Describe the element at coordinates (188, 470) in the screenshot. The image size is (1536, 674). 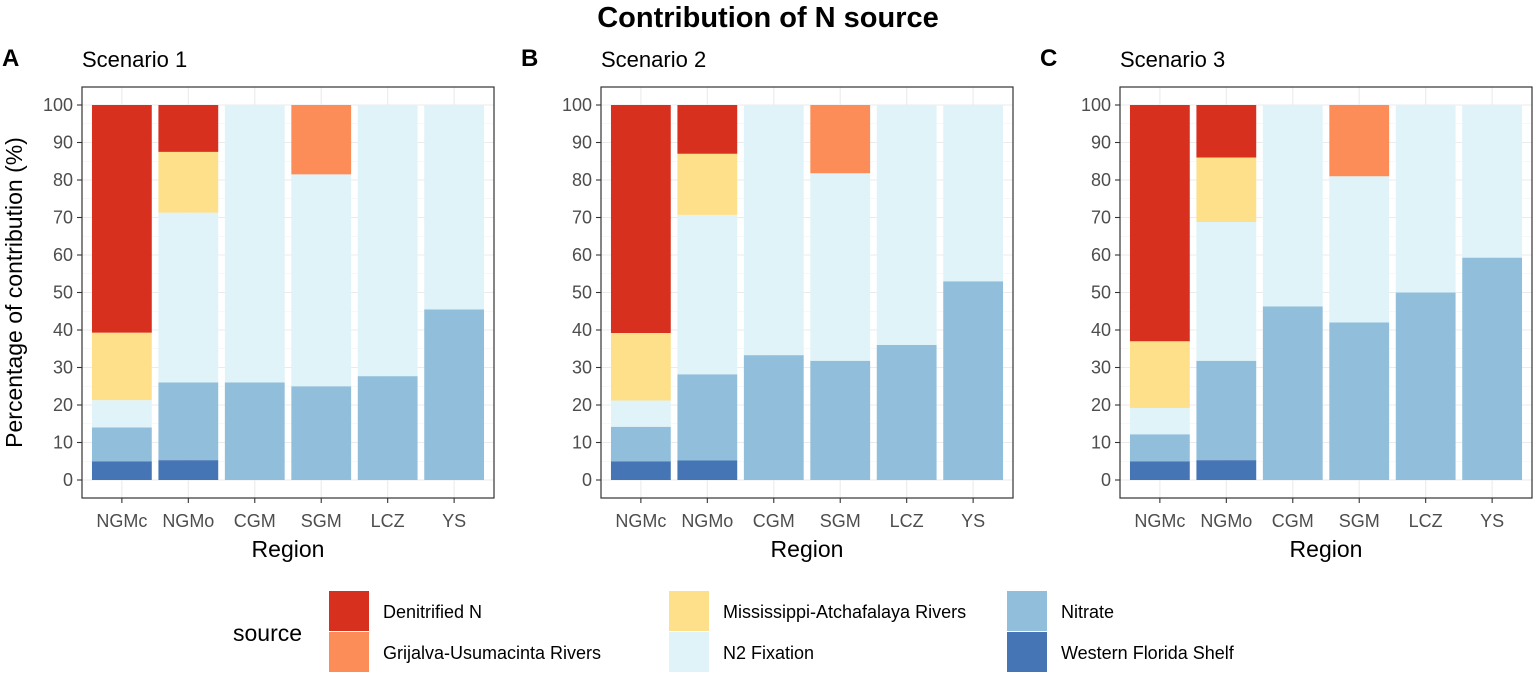
I see `bar-segment-ngmo-western-florida-shelf` at that location.